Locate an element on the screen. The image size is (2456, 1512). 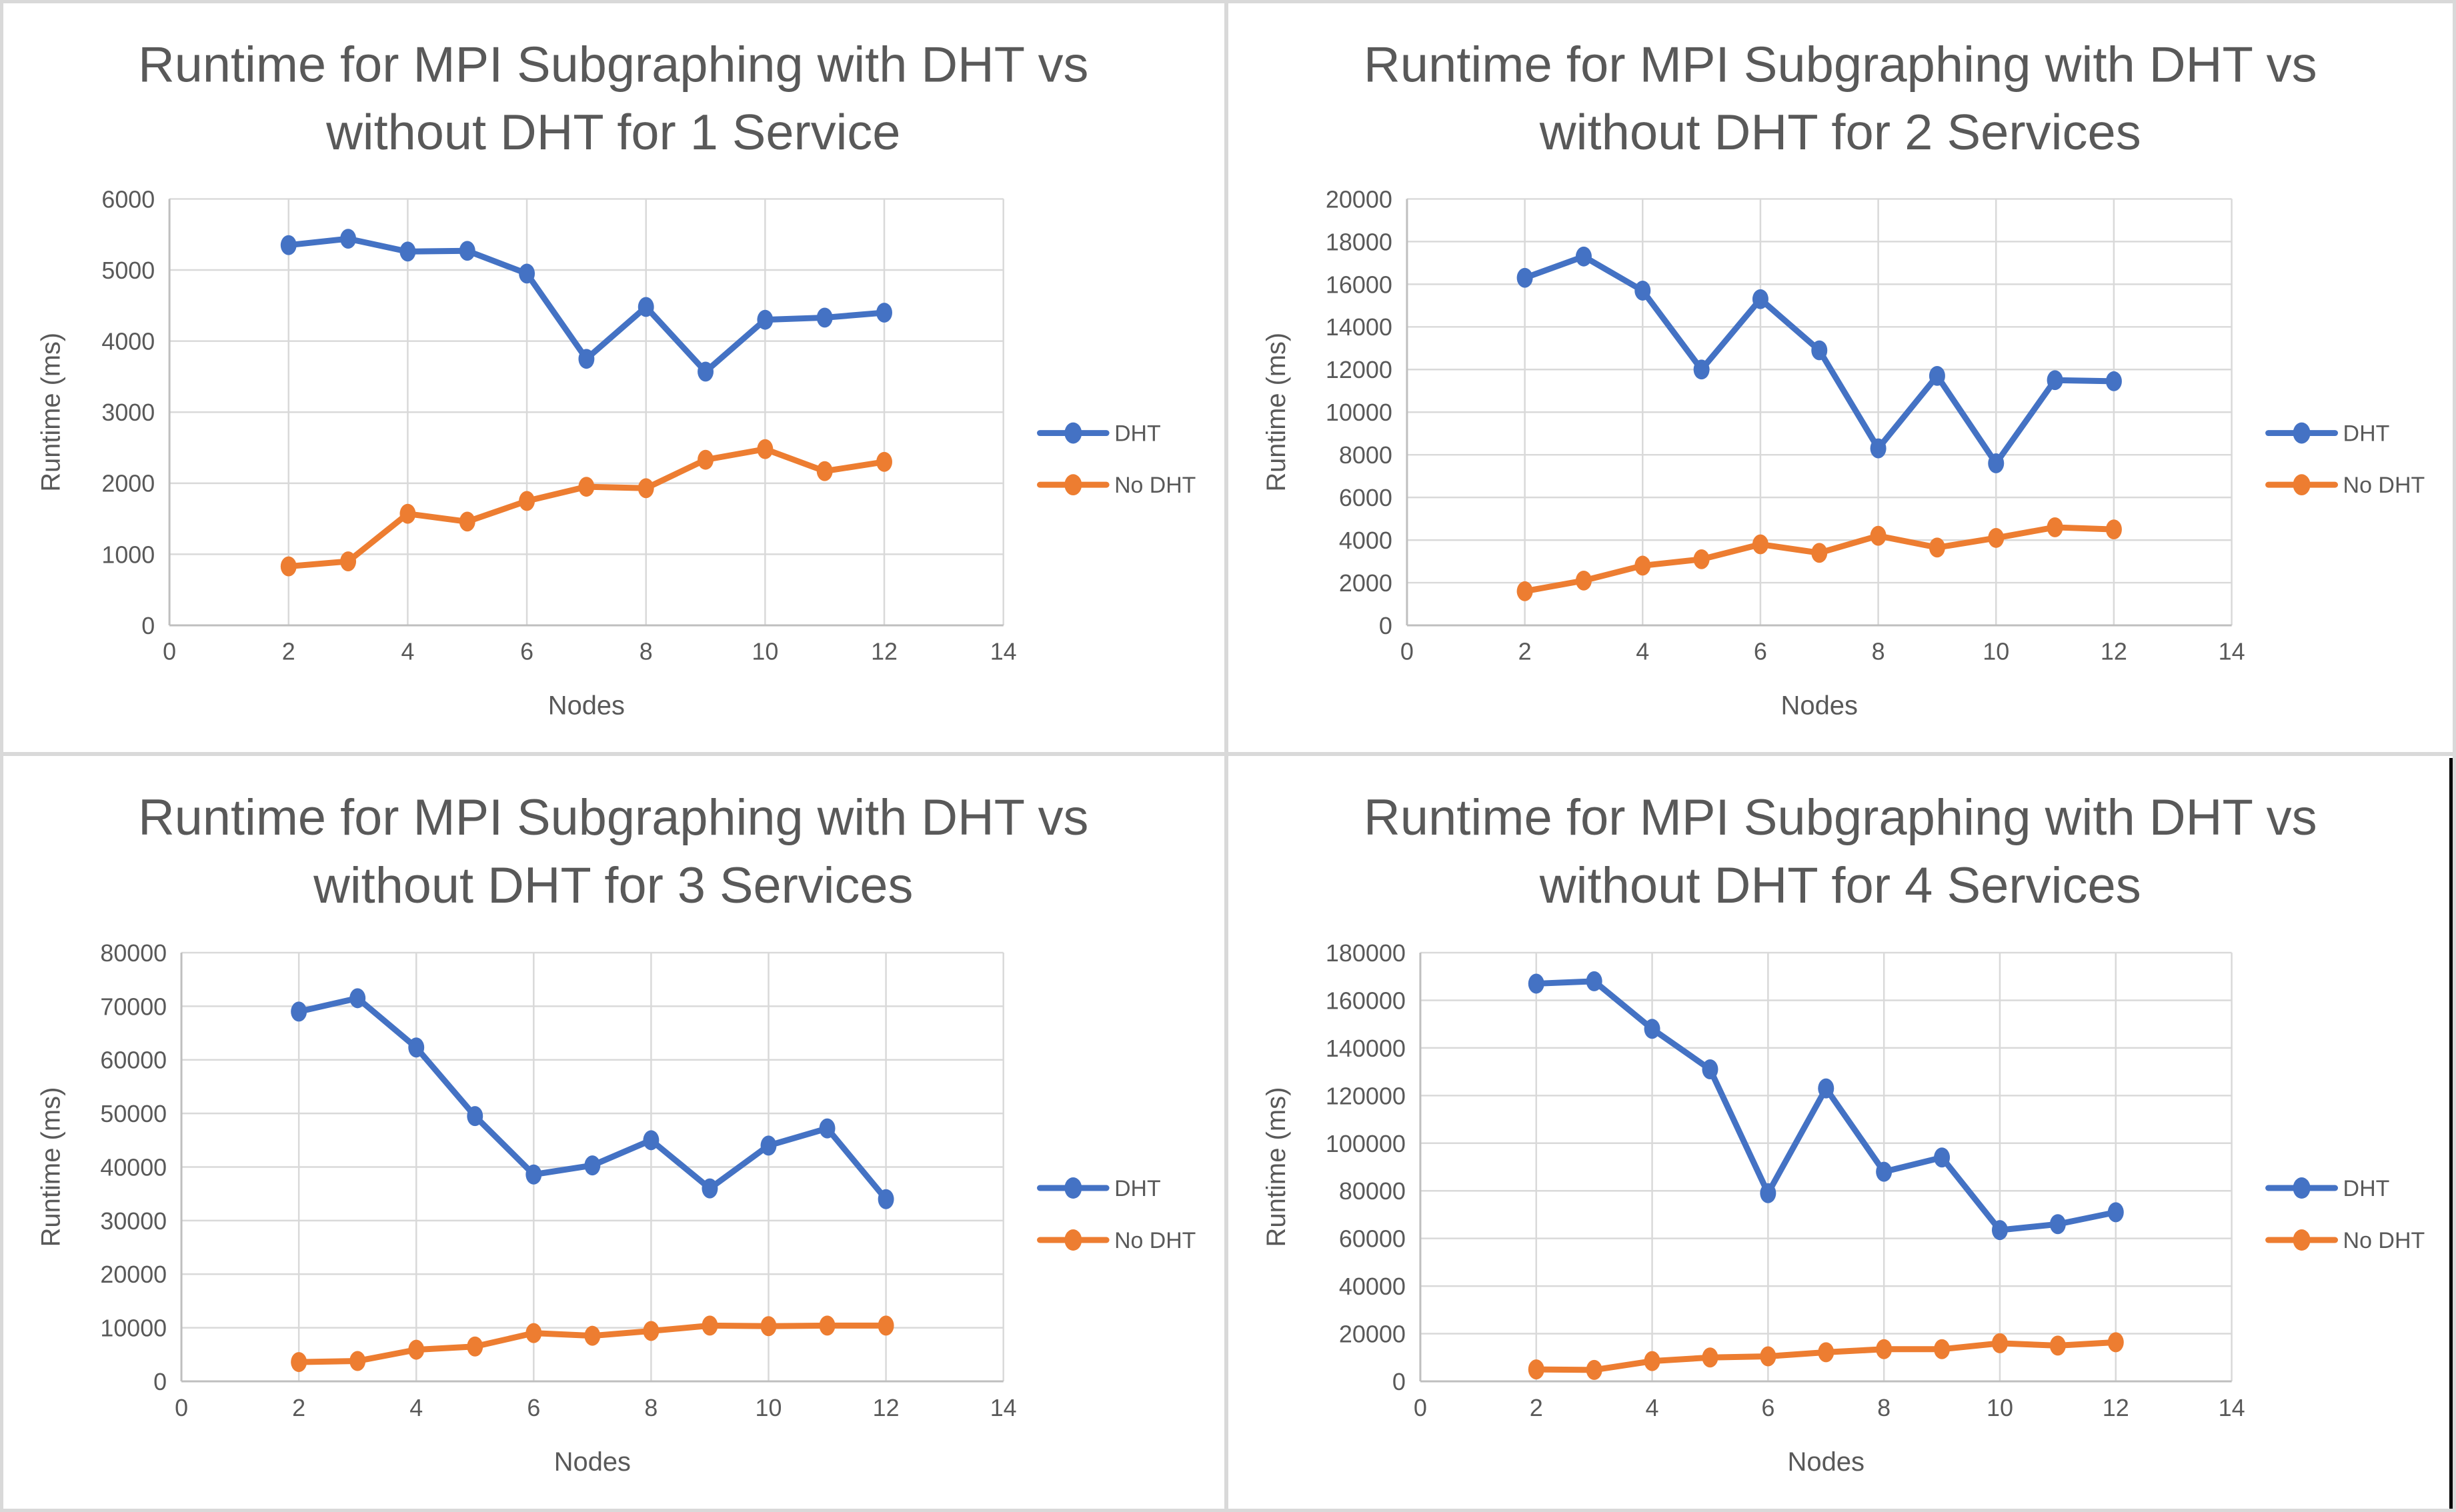
y-tick-label: 18000 is located at coordinates (1358, 242).